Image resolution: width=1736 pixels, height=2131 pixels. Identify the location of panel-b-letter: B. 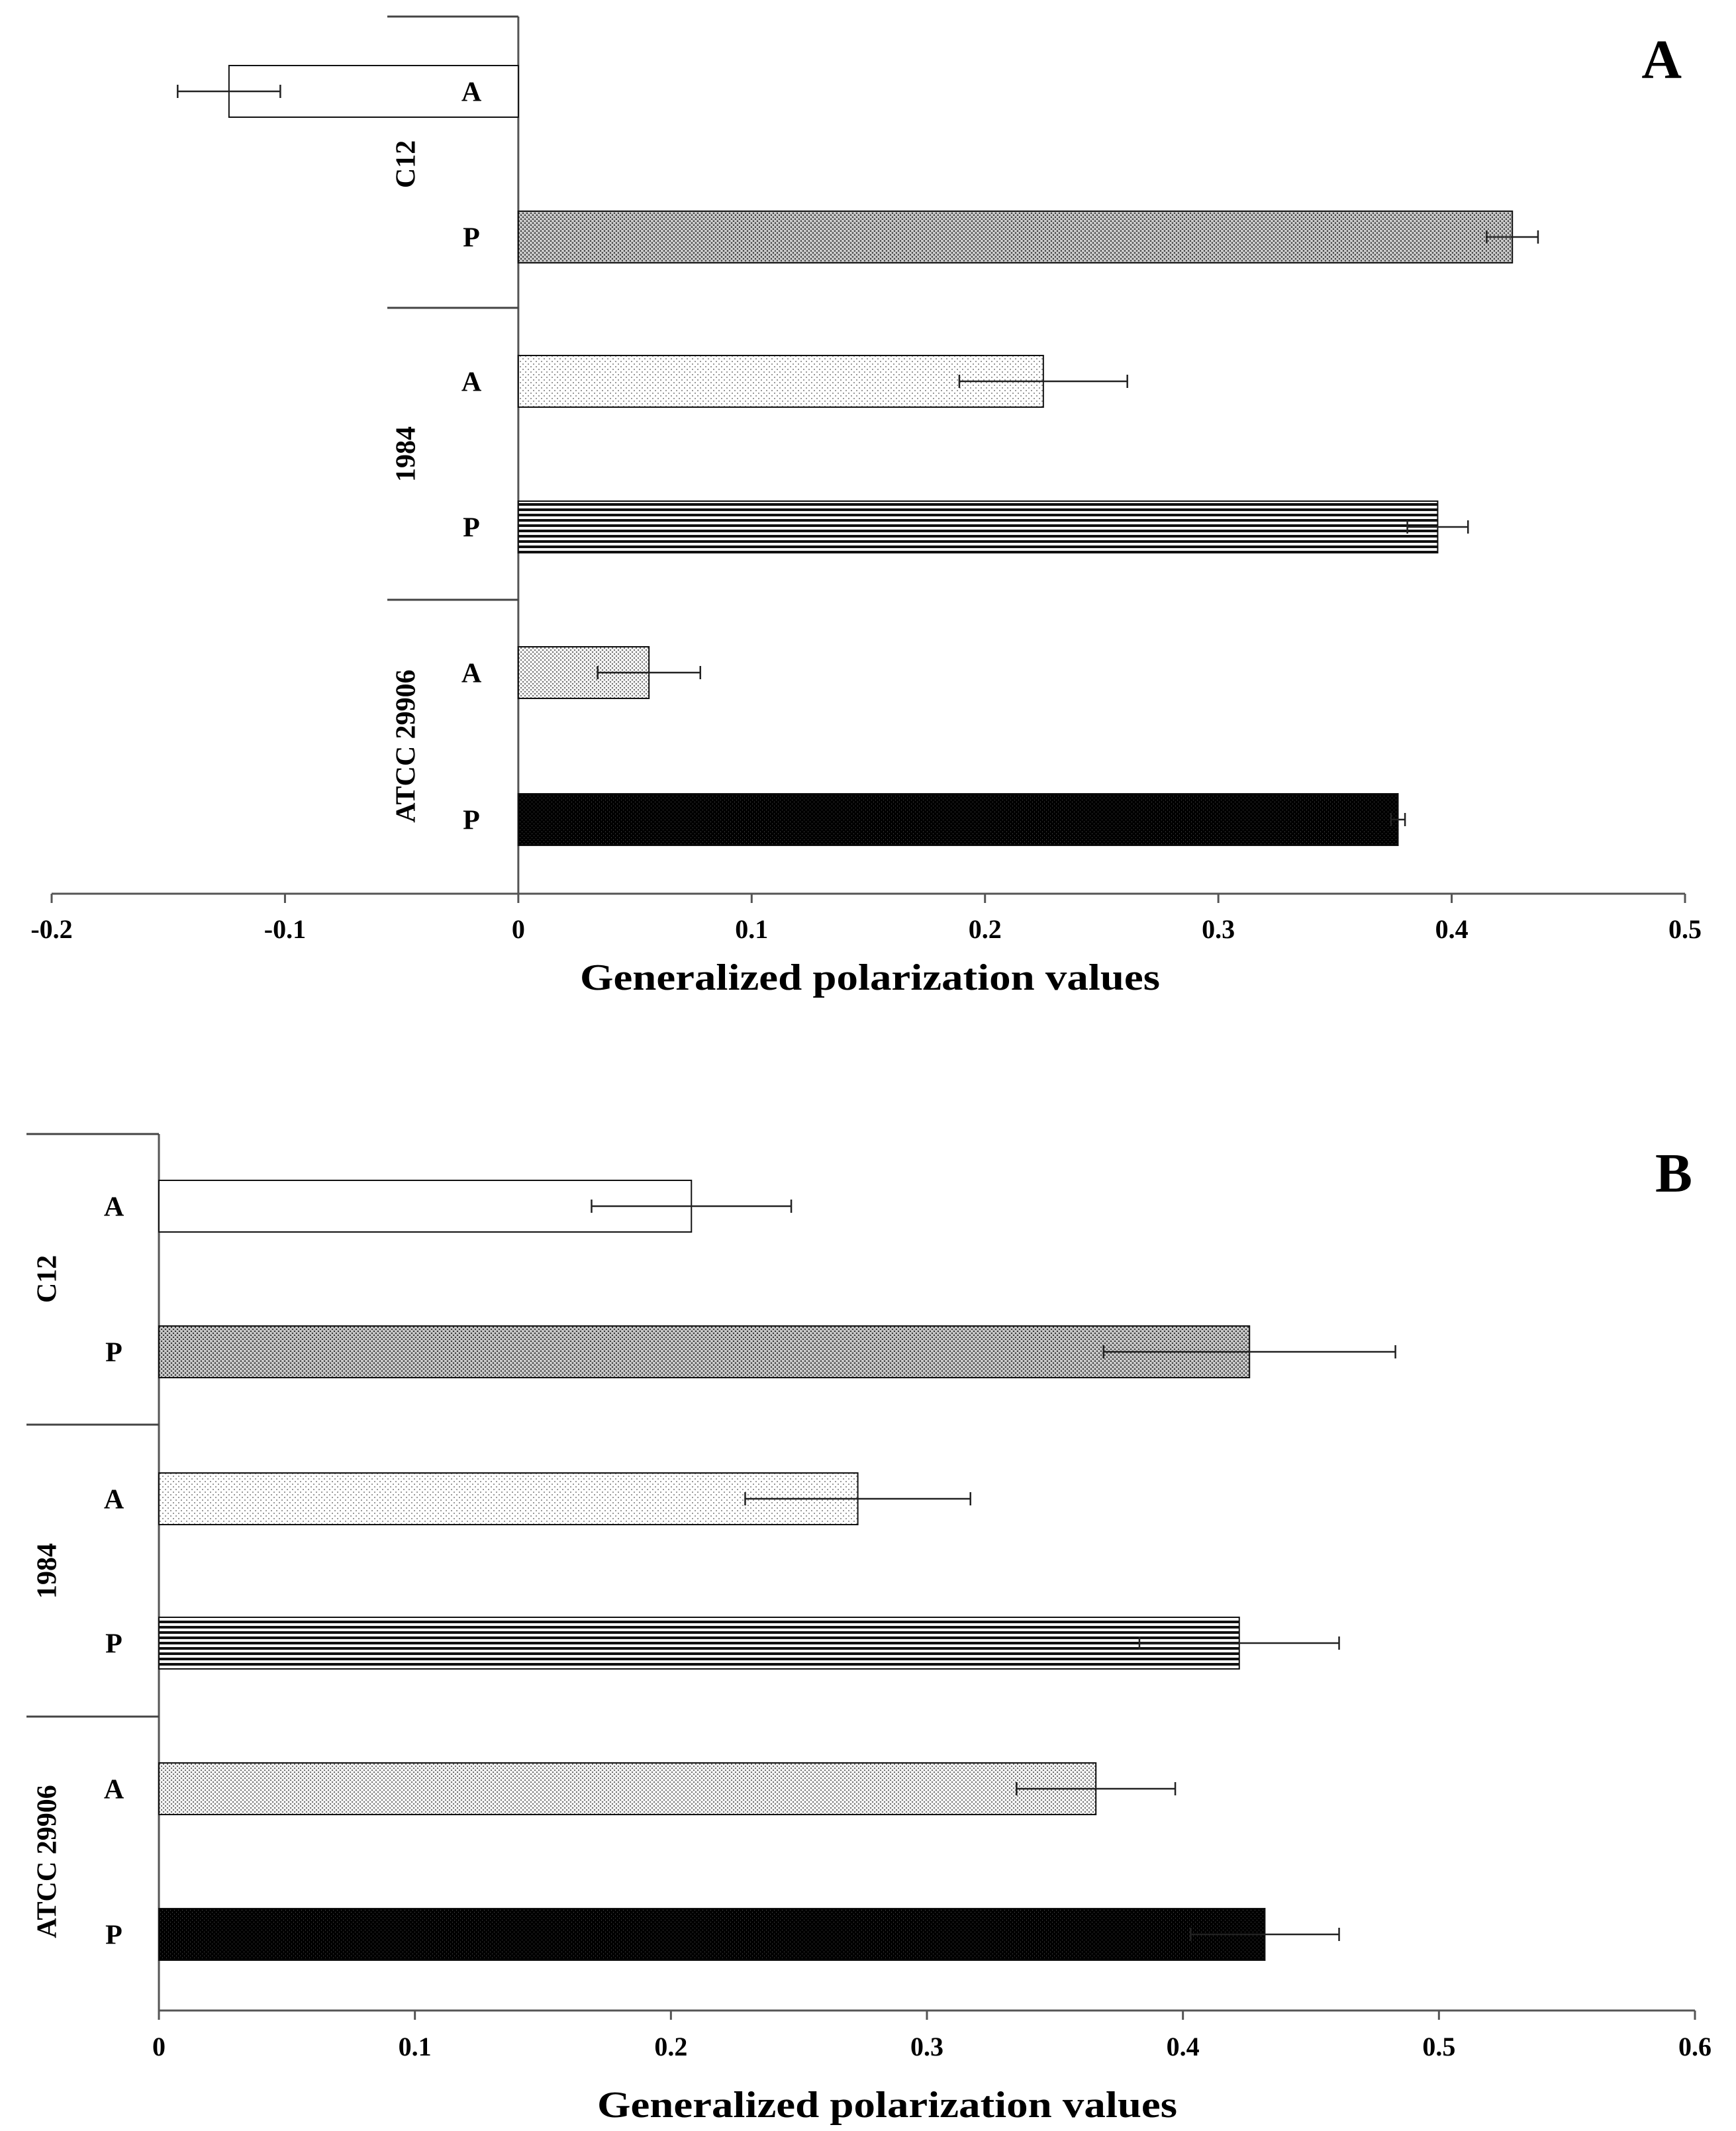
(1673, 1174).